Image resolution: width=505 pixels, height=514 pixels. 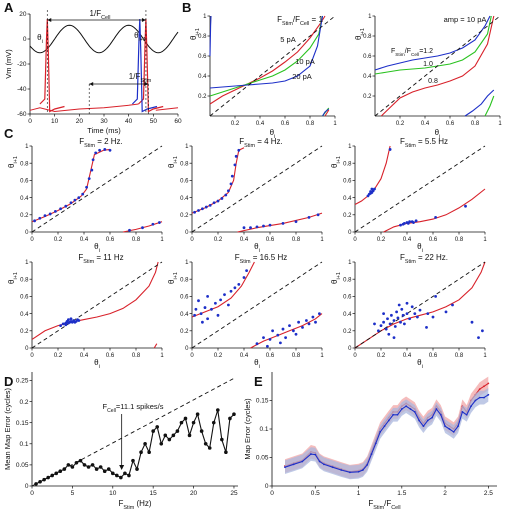 I want to click on panel-title: FStim = 2 Hz., so click(x=101, y=143).